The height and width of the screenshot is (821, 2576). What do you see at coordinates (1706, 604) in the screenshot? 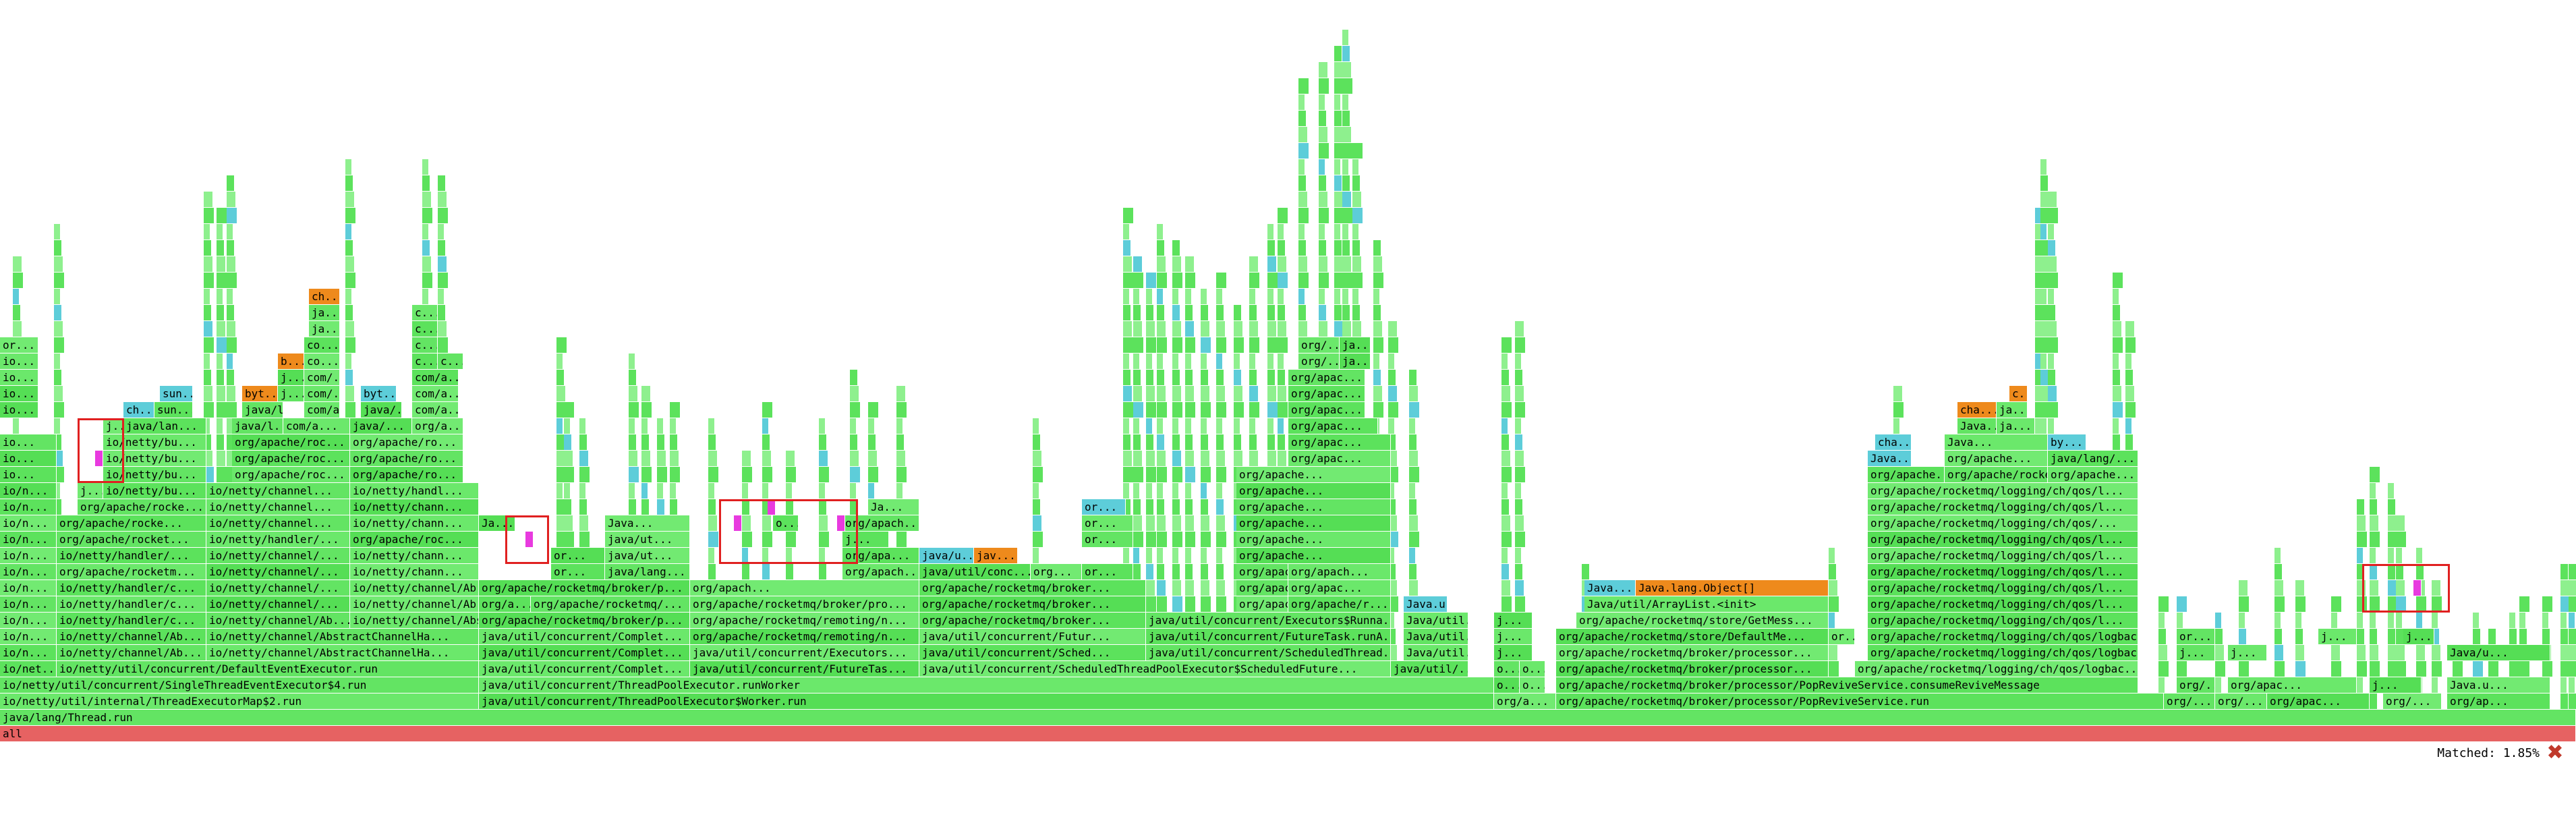
I see `stack-frame: Java/util/ArrayList.<init>` at bounding box center [1706, 604].